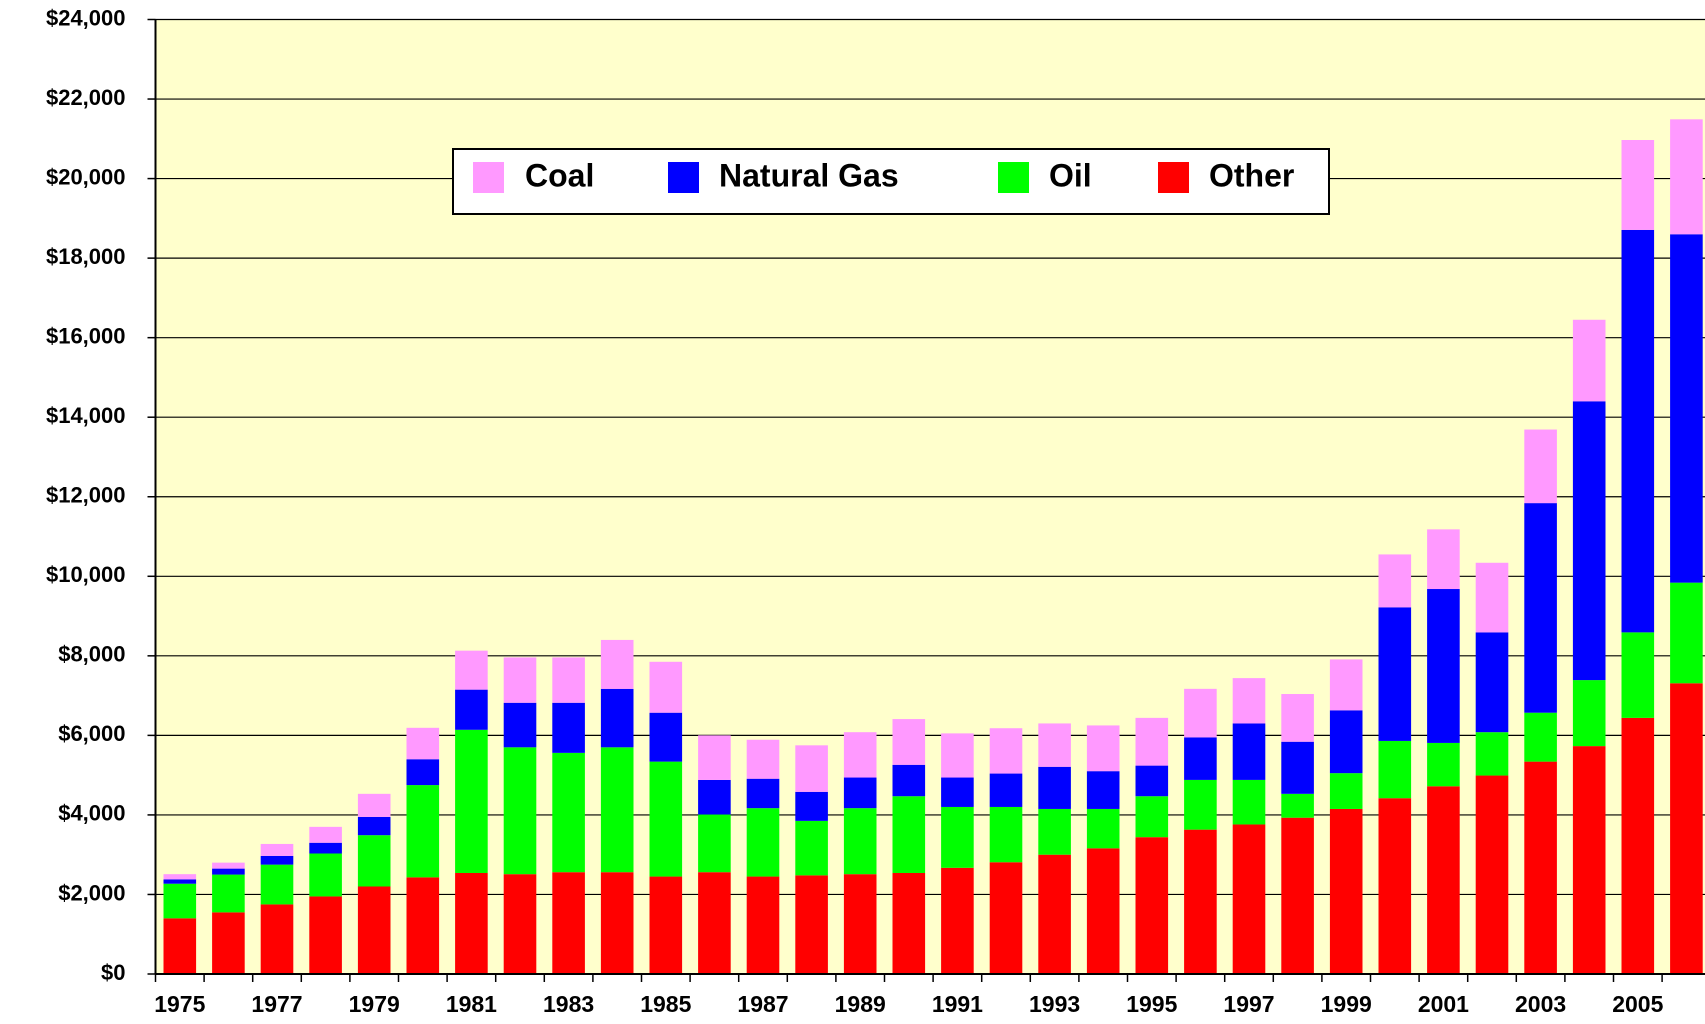 This screenshot has width=1705, height=1024. Describe the element at coordinates (86, 335) in the screenshot. I see `y-tick-label: $16,000` at that location.